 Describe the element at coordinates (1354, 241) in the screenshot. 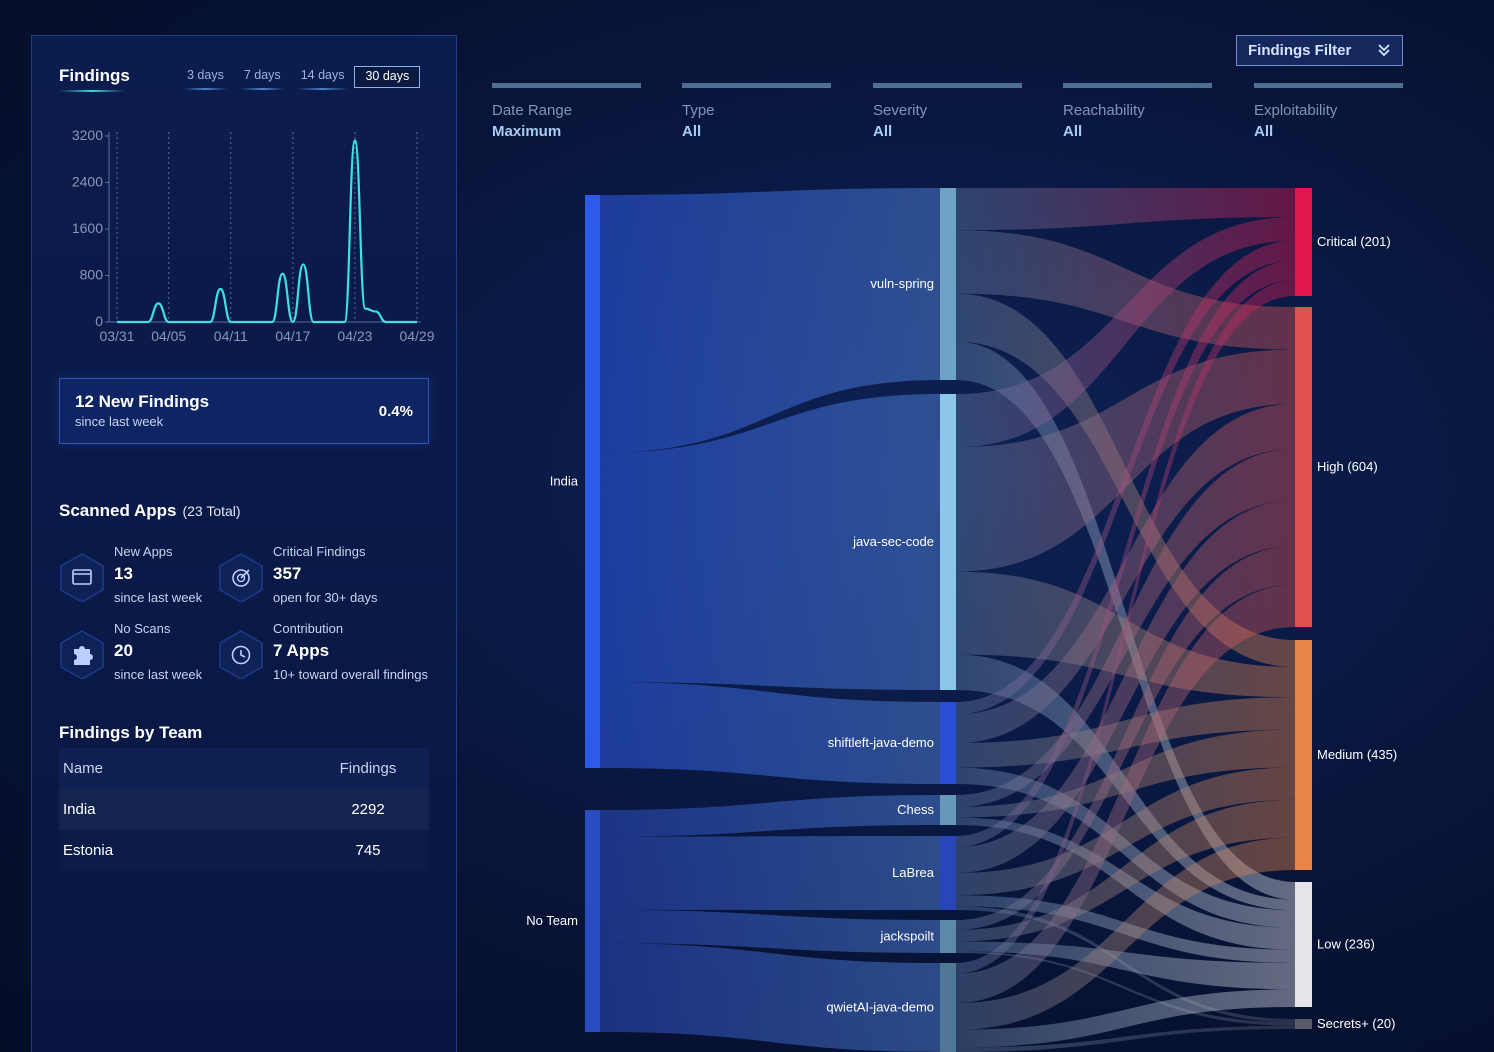

I see `severity-node-label: Critical (201)` at that location.